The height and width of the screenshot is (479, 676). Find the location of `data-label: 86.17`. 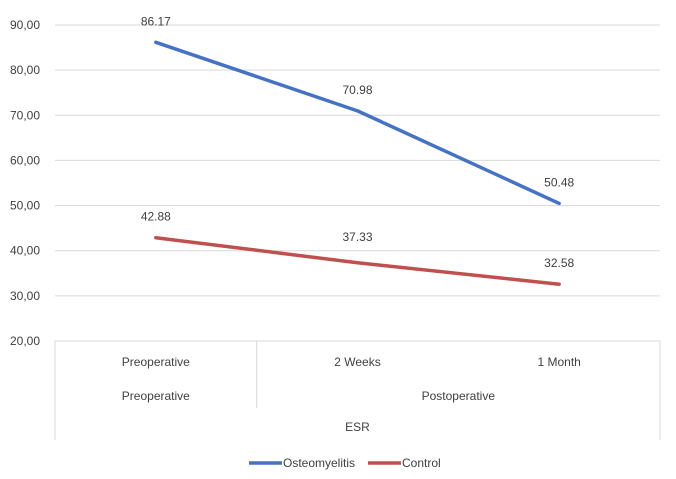

data-label: 86.17 is located at coordinates (156, 21).